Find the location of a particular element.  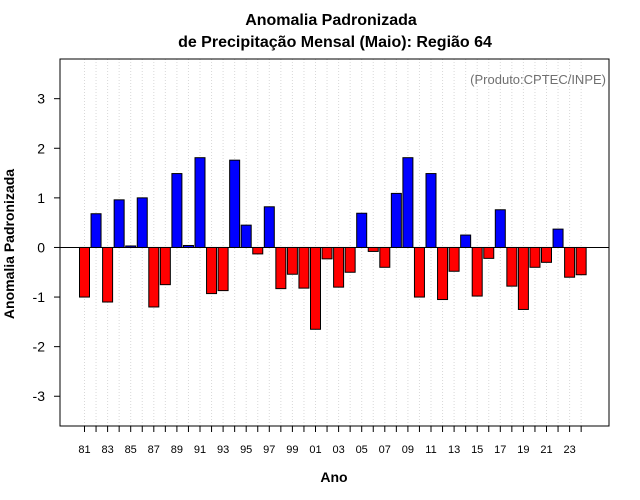

chart-title-line2: de Precipitação Mensal (Maio): Região 64 is located at coordinates (335, 42).